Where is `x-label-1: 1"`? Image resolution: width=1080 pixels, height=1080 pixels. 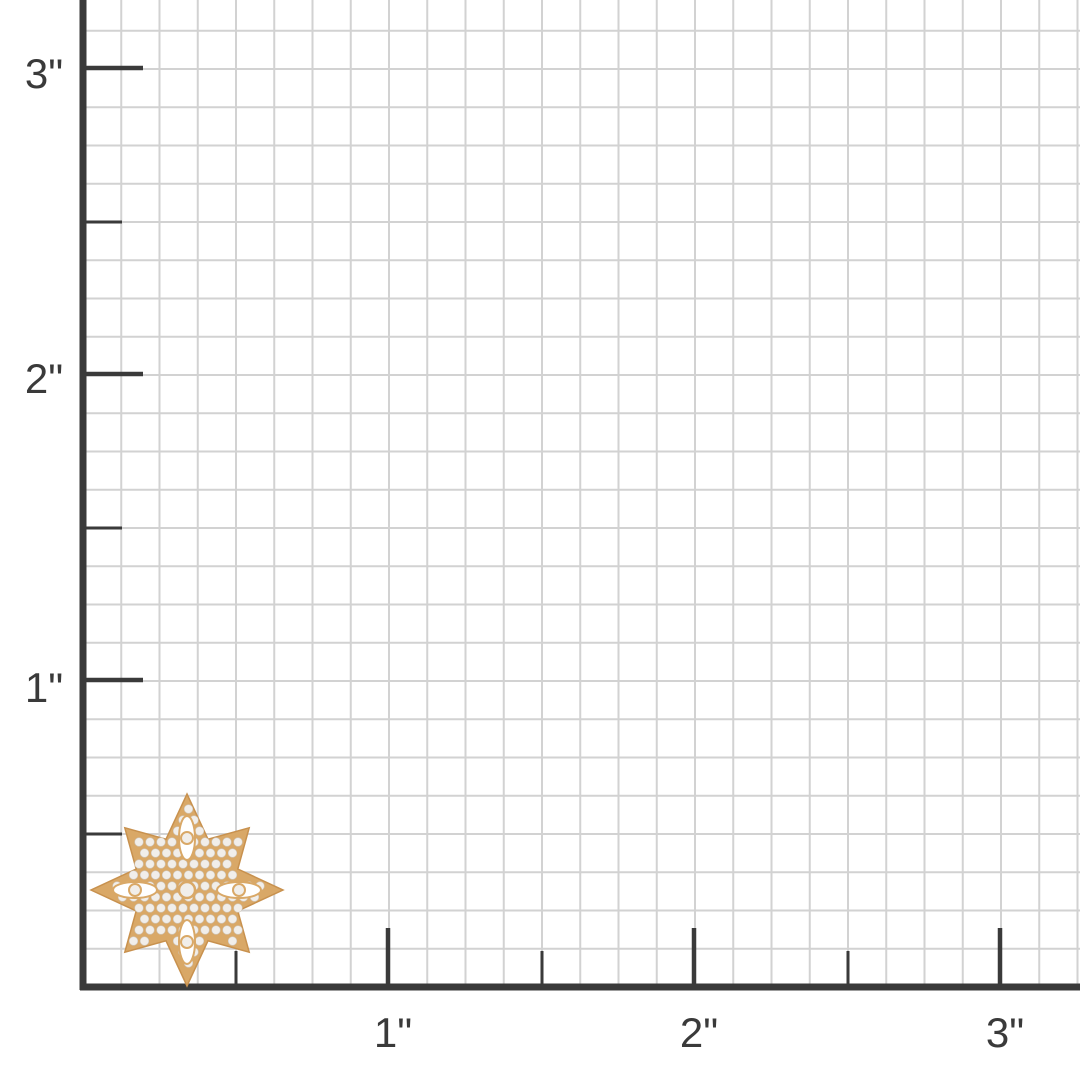 x-label-1: 1" is located at coordinates (393, 1032).